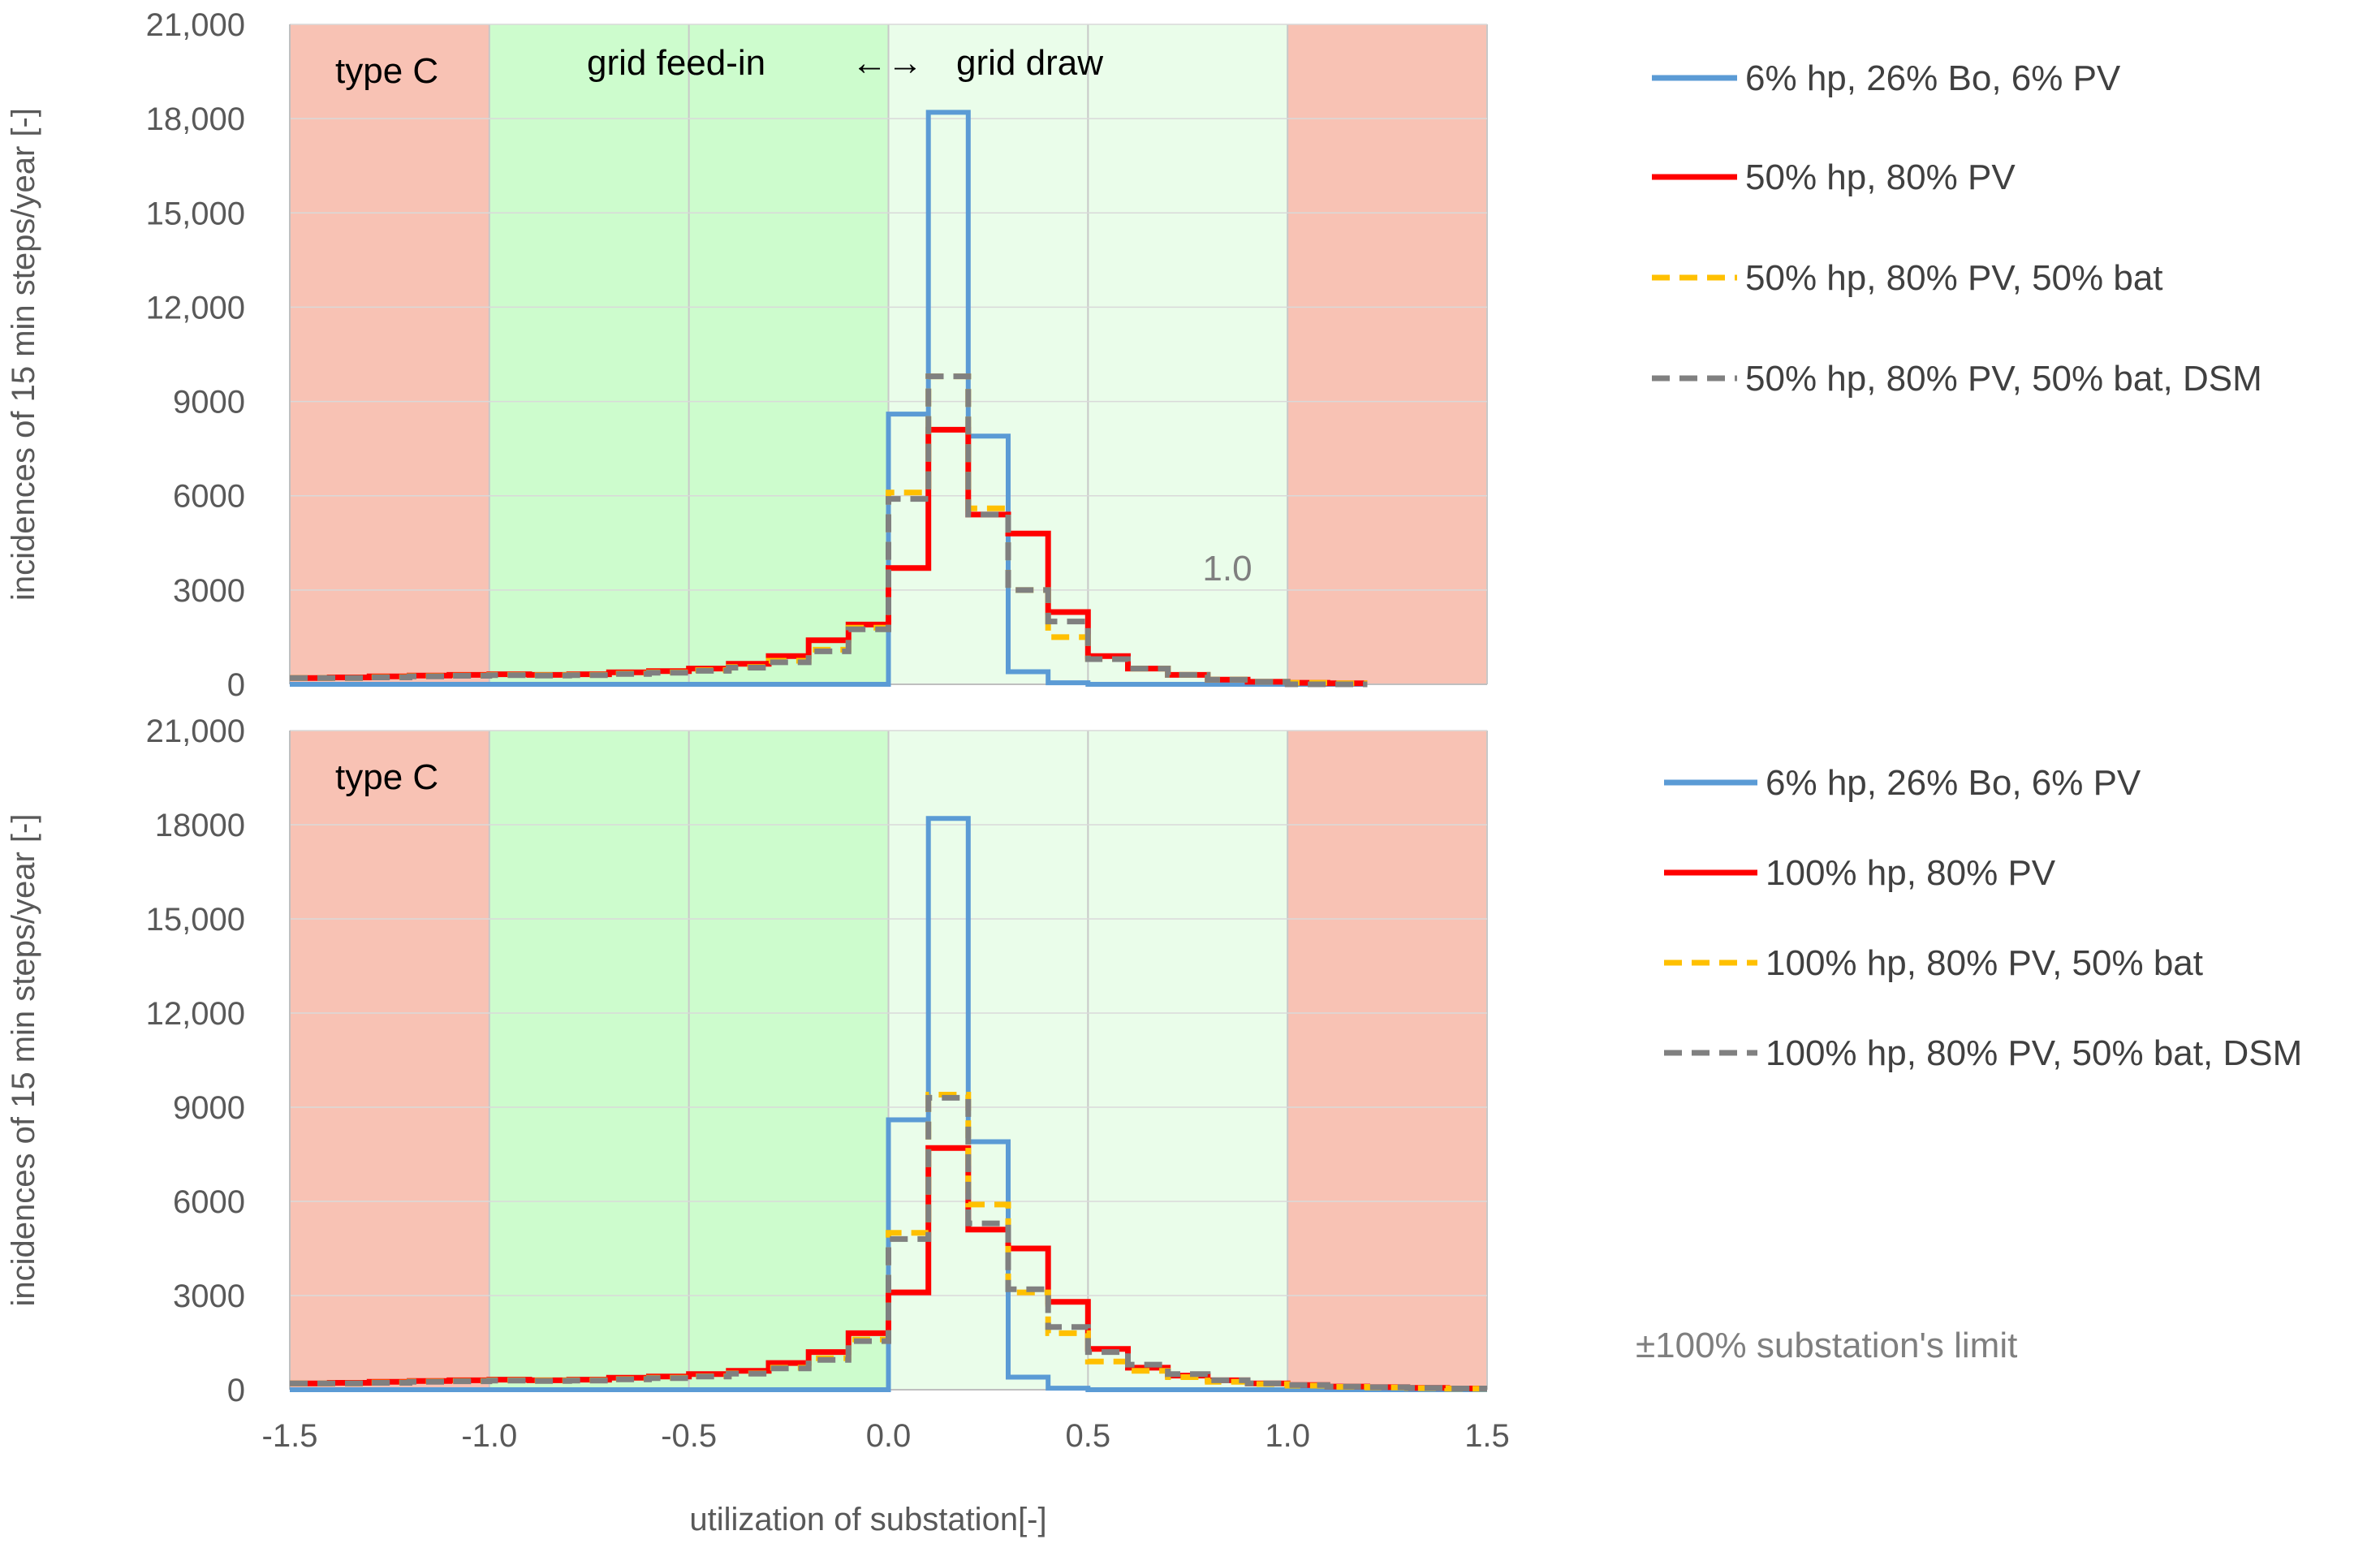  Describe the element at coordinates (489, 1436) in the screenshot. I see `x-tick-label: -1.0` at that location.